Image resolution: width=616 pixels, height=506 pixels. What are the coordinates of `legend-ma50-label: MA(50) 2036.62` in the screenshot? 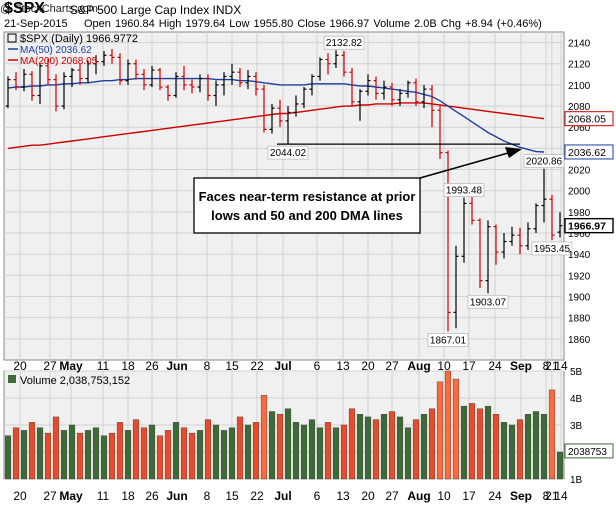 It's located at (56, 50).